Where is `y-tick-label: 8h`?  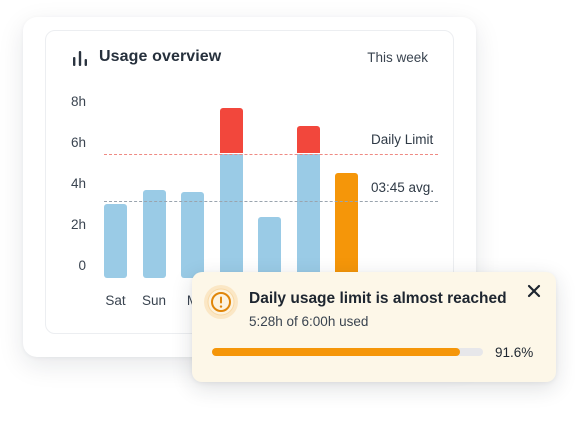
y-tick-label: 8h is located at coordinates (78, 101).